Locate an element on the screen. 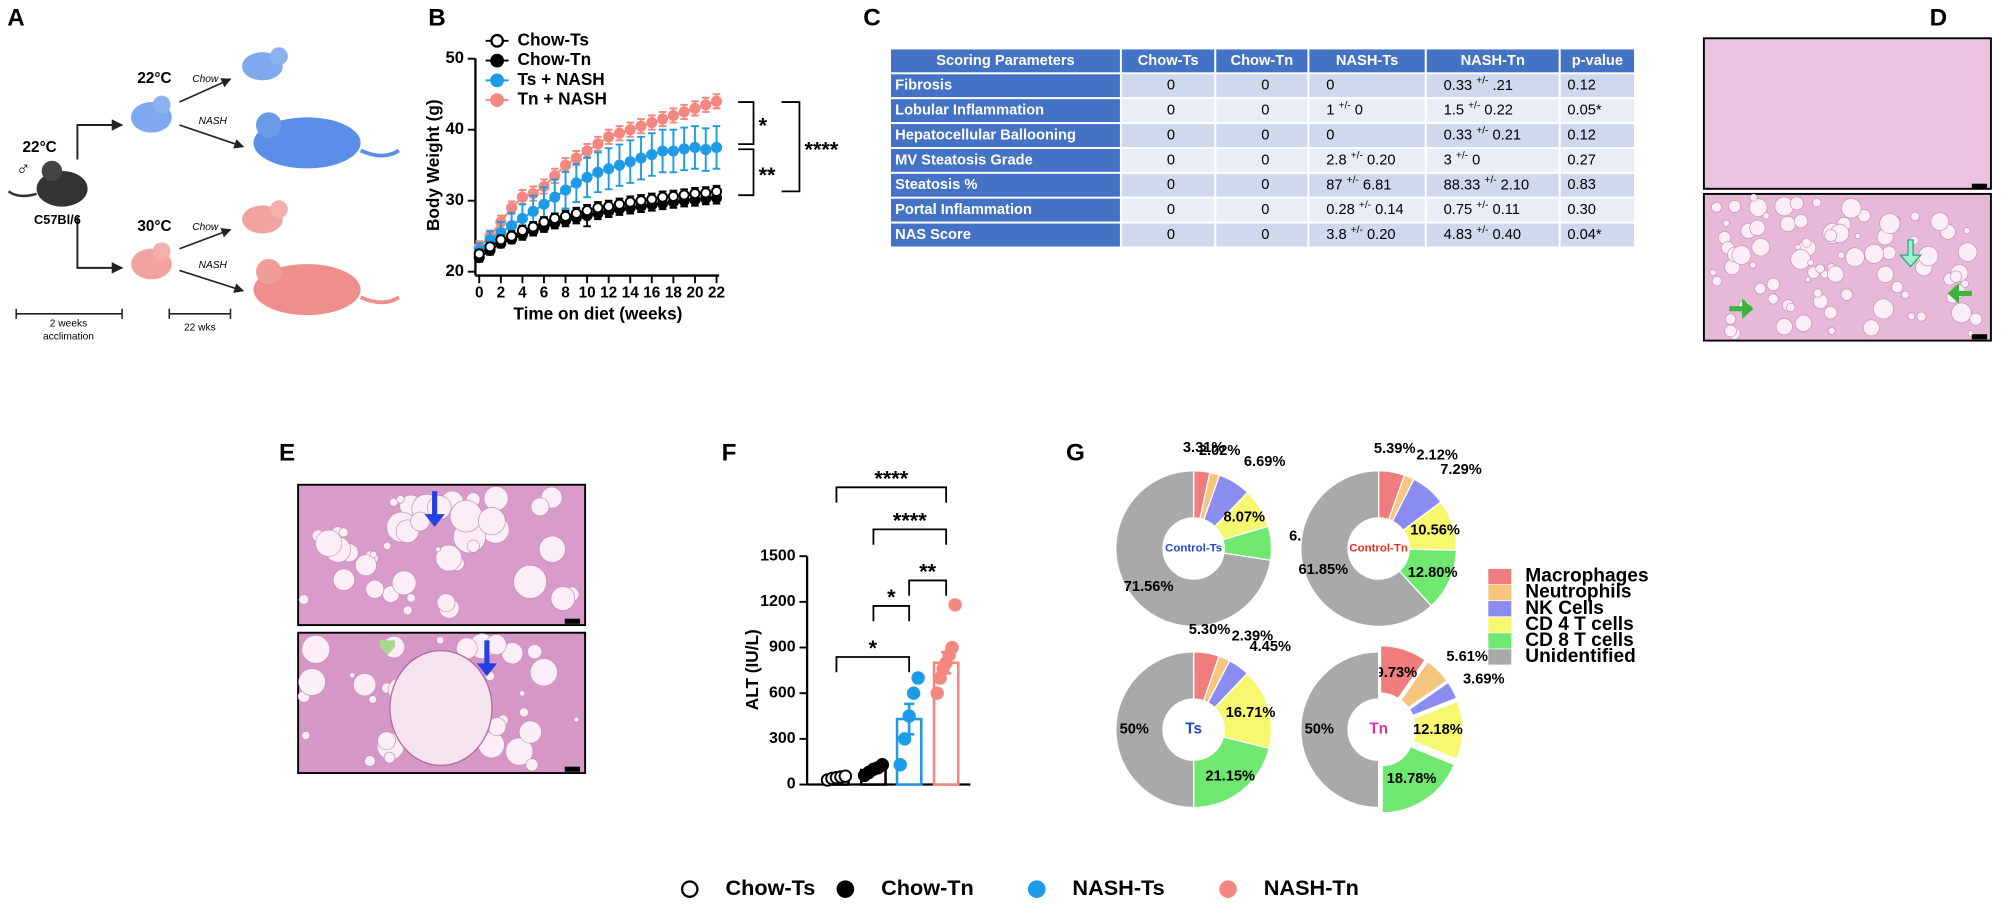 The height and width of the screenshot is (907, 2002). slice-label: 5.61% is located at coordinates (1467, 657).